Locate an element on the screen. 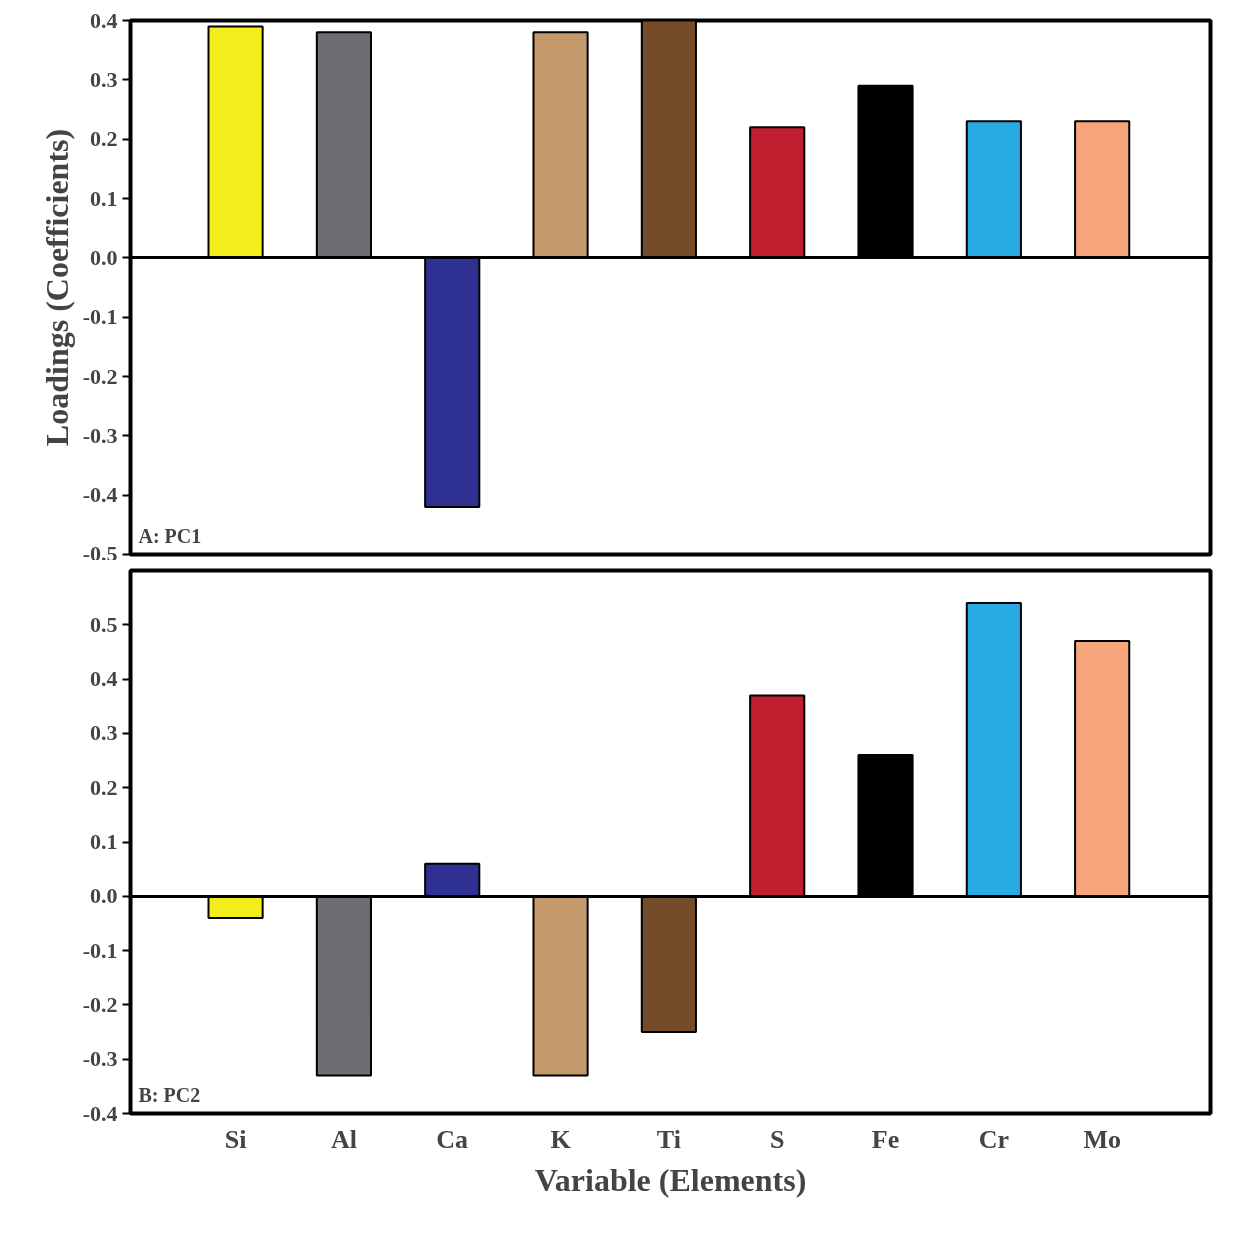  annotation: B: PC2 is located at coordinates (169, 1094).